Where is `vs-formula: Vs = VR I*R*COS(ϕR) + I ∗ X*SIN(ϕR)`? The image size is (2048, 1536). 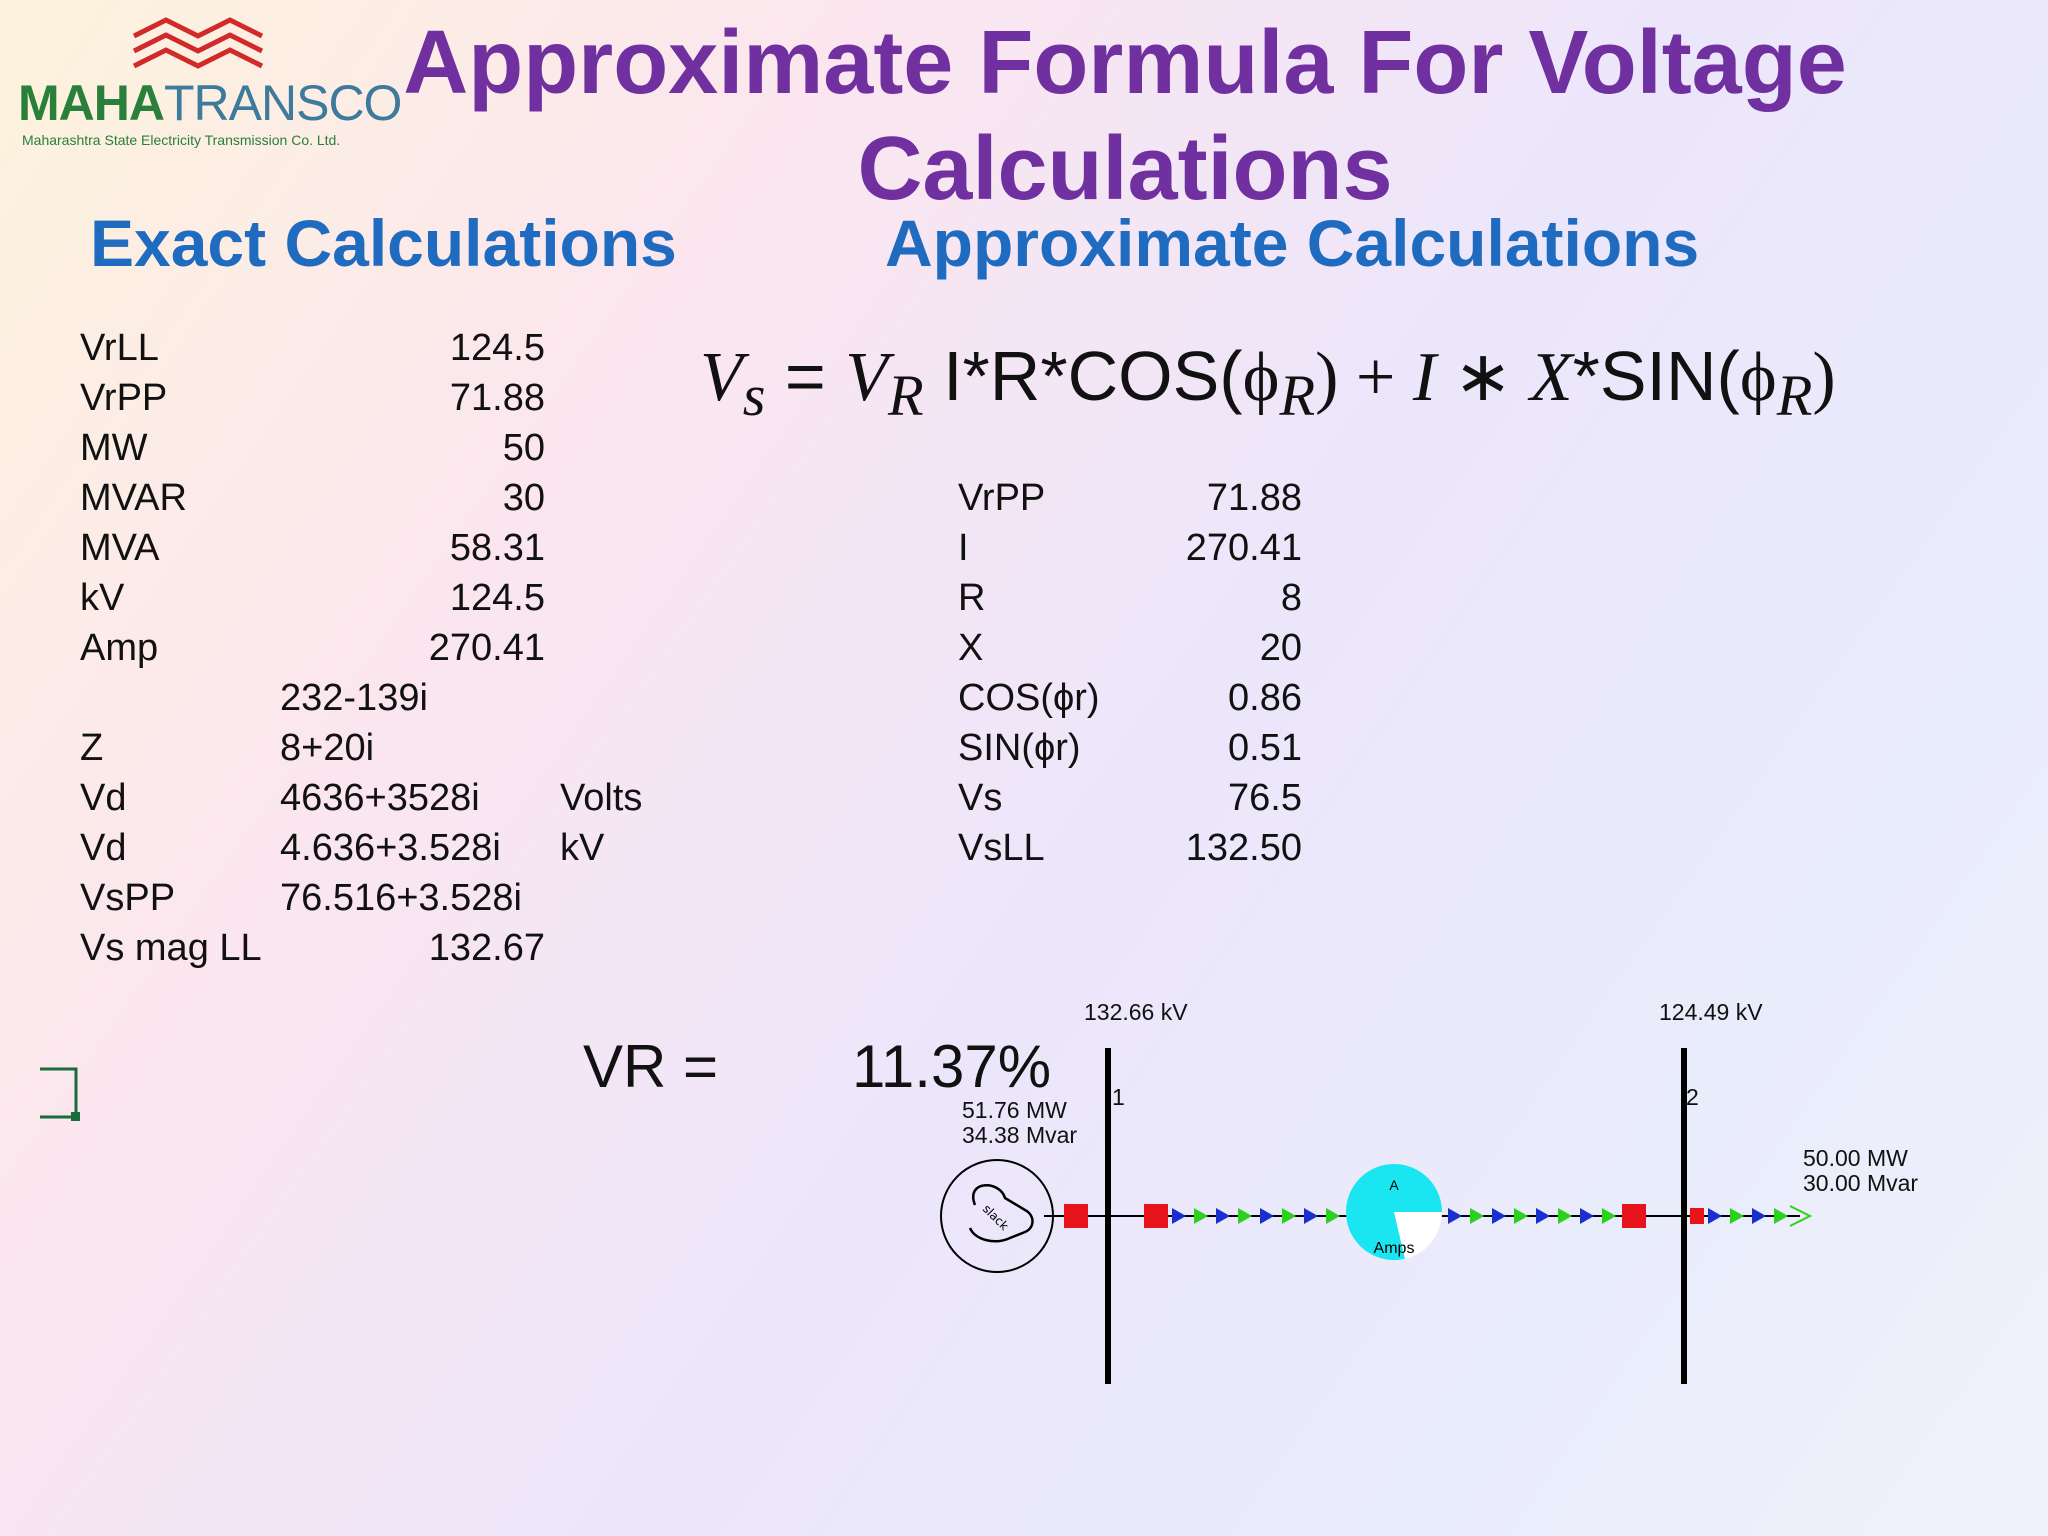 vs-formula: Vs = VR I*R*COS(ϕR) + I ∗ X*SIN(ϕR) is located at coordinates (1268, 382).